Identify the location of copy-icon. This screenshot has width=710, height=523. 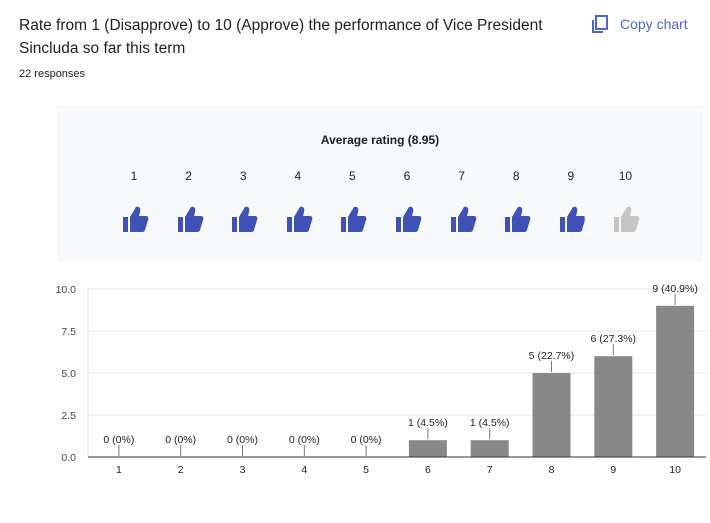
(600, 24).